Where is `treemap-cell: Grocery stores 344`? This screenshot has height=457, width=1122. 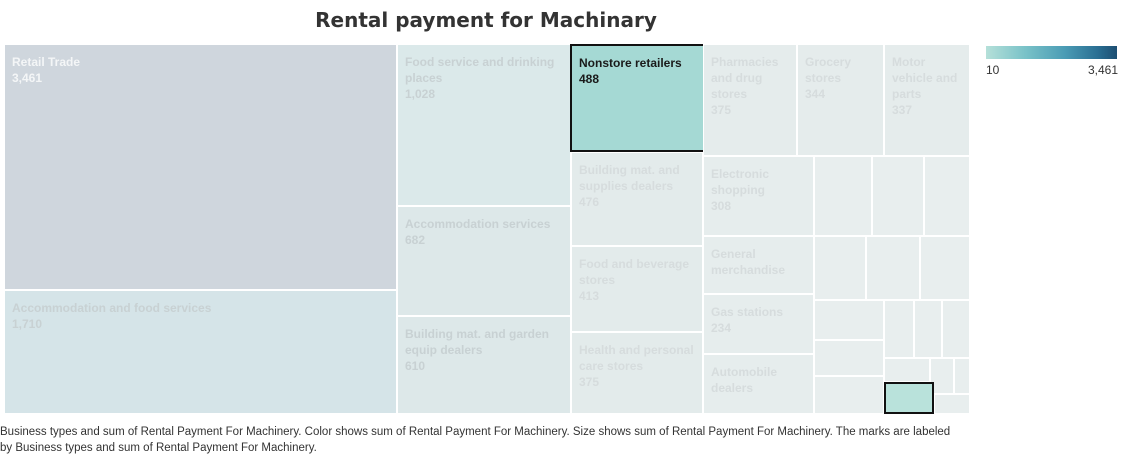 treemap-cell: Grocery stores 344 is located at coordinates (840, 100).